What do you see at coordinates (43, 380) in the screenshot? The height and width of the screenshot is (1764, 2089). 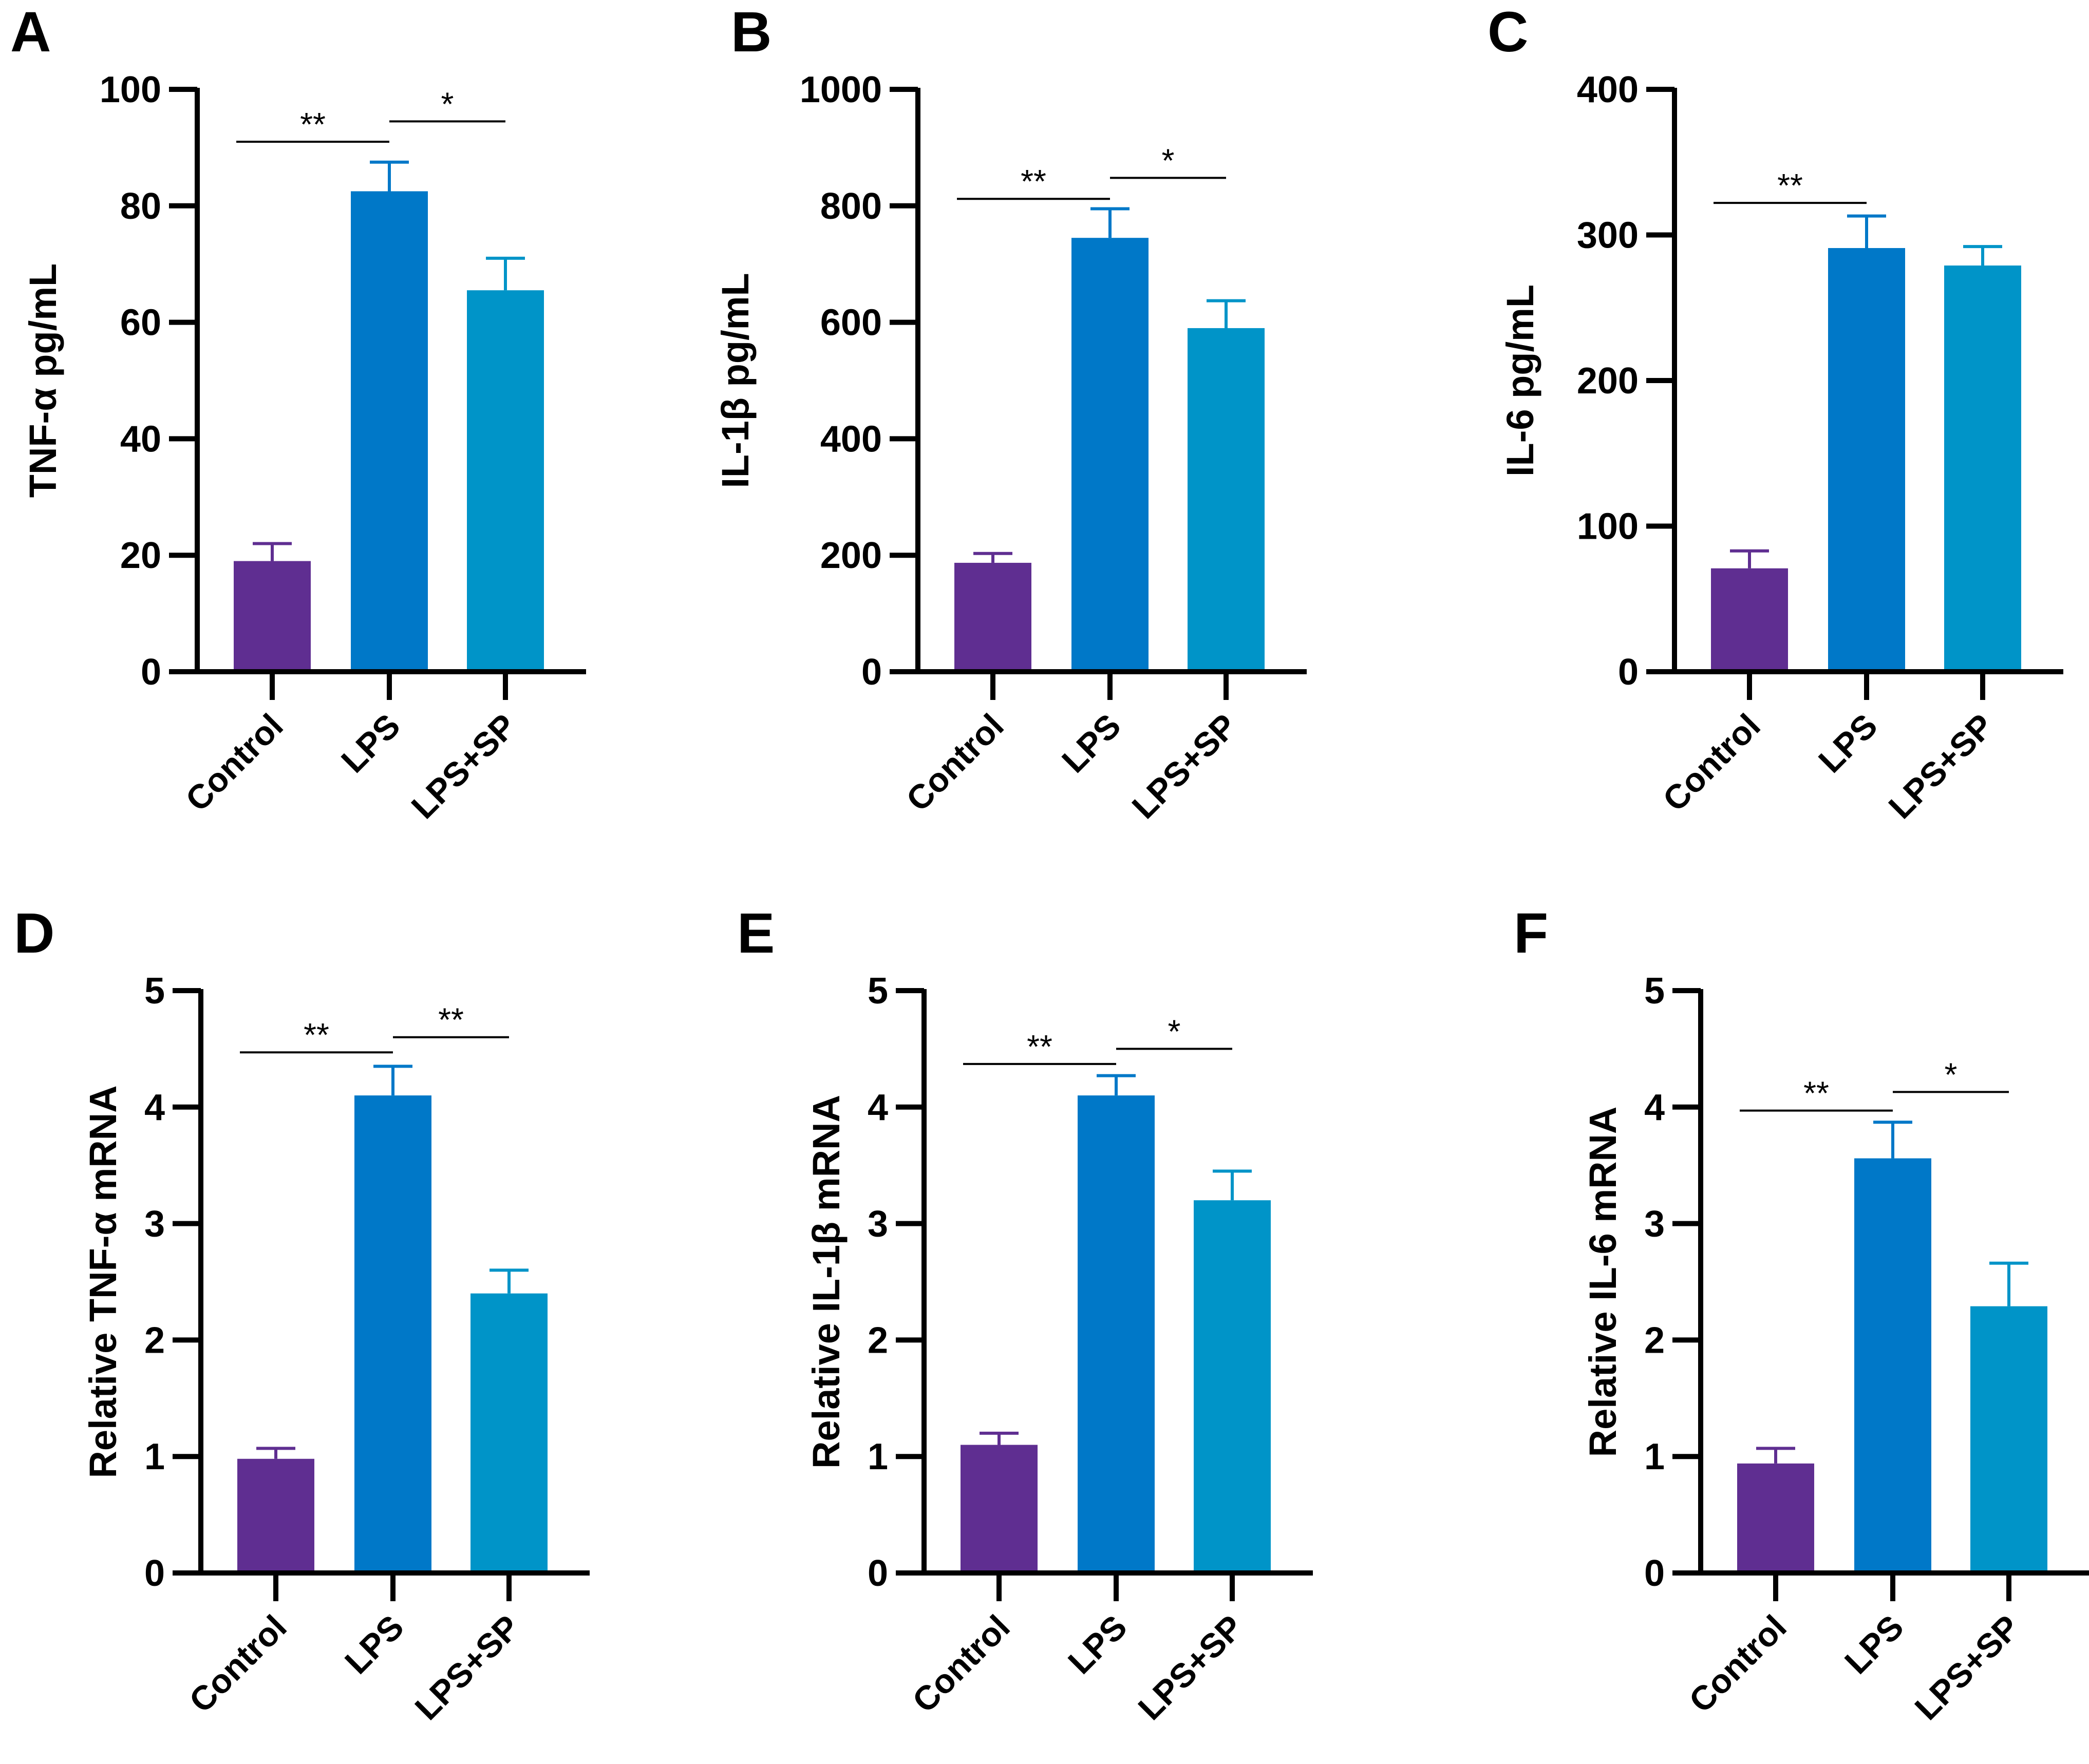 I see `y-axis-title: TNF-α pg/mL` at bounding box center [43, 380].